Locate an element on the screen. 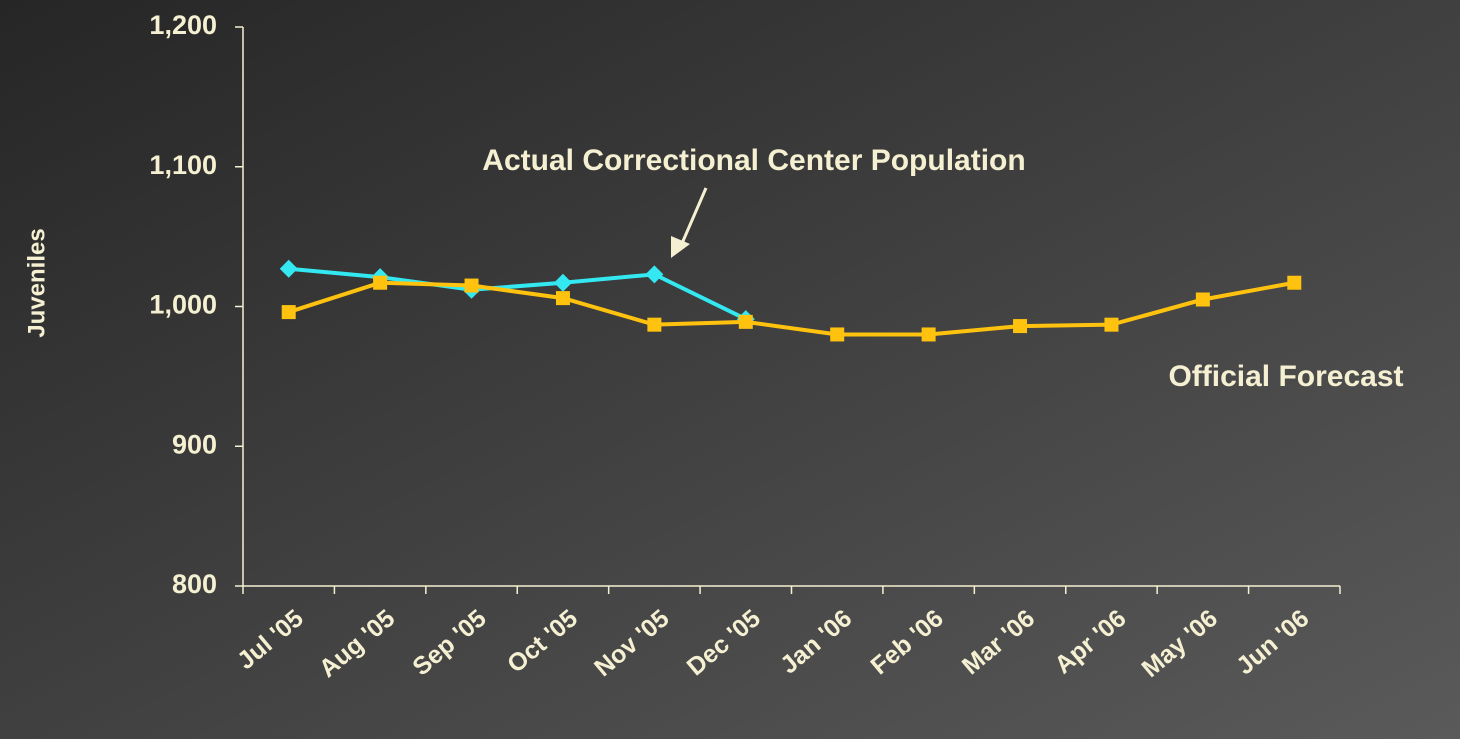  arrow-head is located at coordinates (680, 247).